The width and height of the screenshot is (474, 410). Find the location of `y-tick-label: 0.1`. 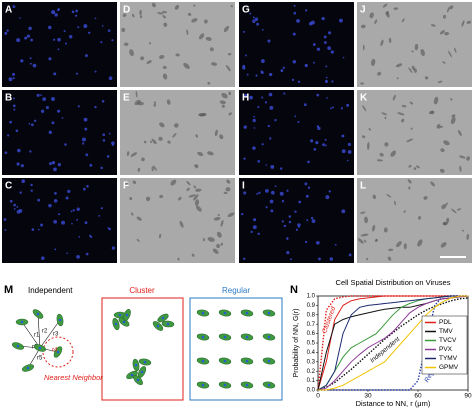

y-tick-label: 0.1 is located at coordinates (311, 381).